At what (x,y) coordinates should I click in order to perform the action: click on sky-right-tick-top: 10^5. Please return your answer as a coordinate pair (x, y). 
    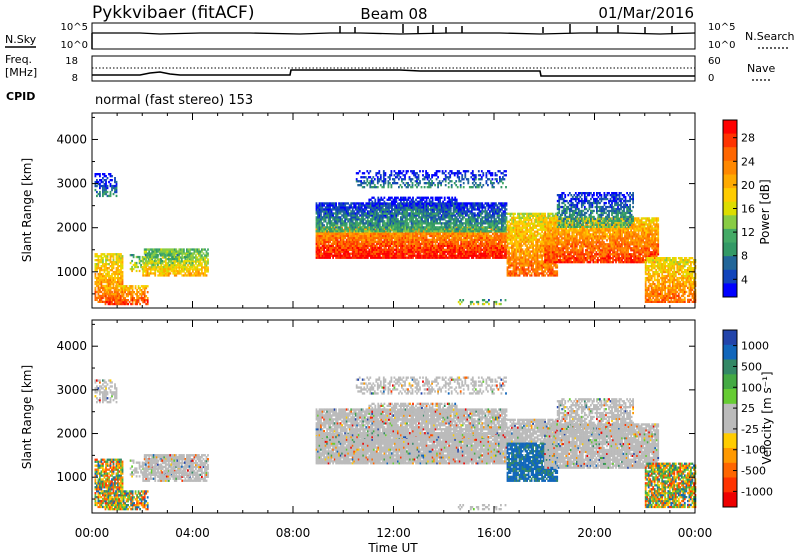
    Looking at the image, I should click on (721, 27).